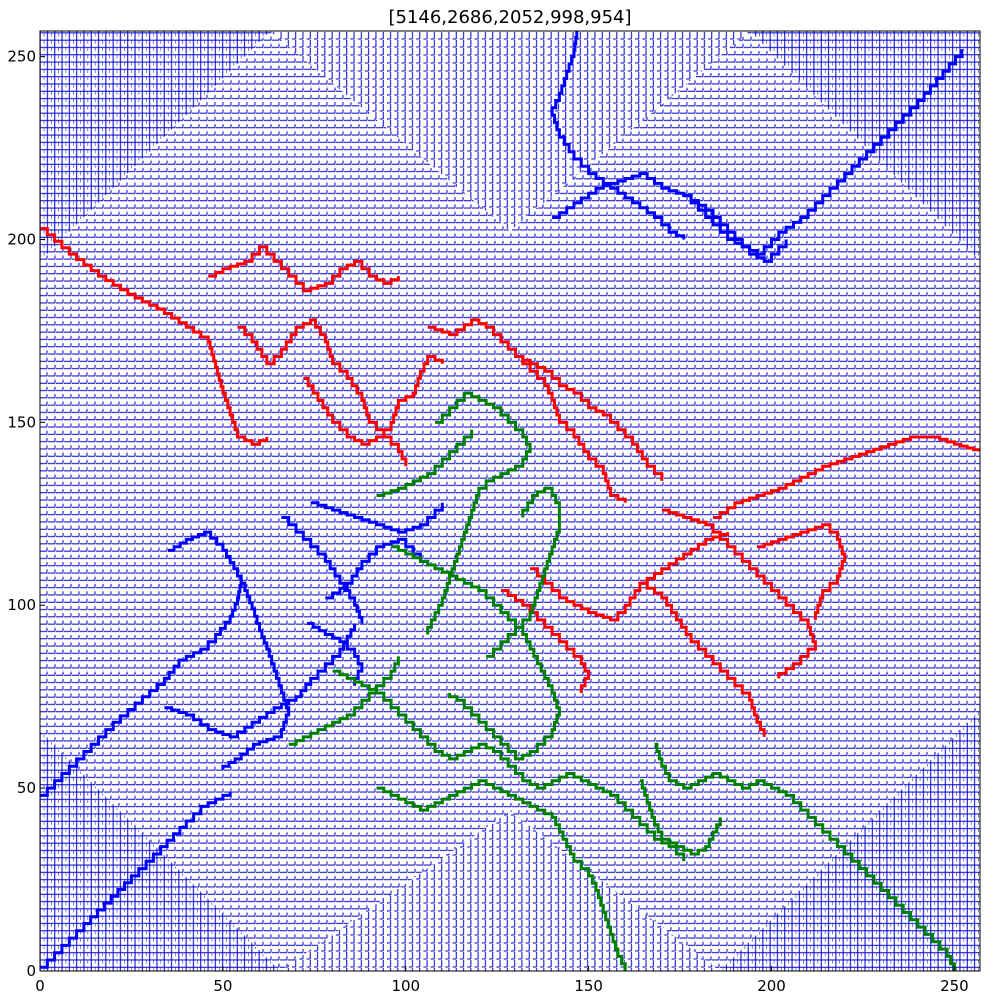  I want to click on y-tick-label-1: 50, so click(26, 788).